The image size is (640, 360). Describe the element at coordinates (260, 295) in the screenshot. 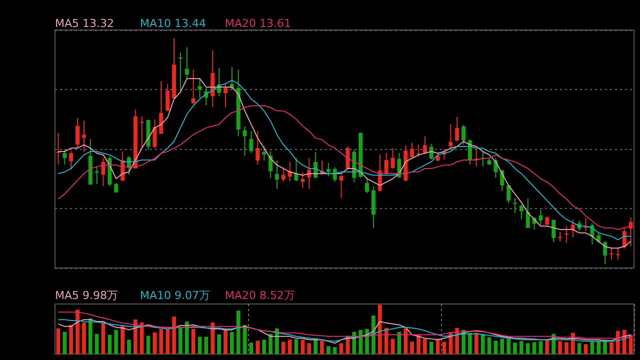

I see `text: MA20 8.52万` at that location.